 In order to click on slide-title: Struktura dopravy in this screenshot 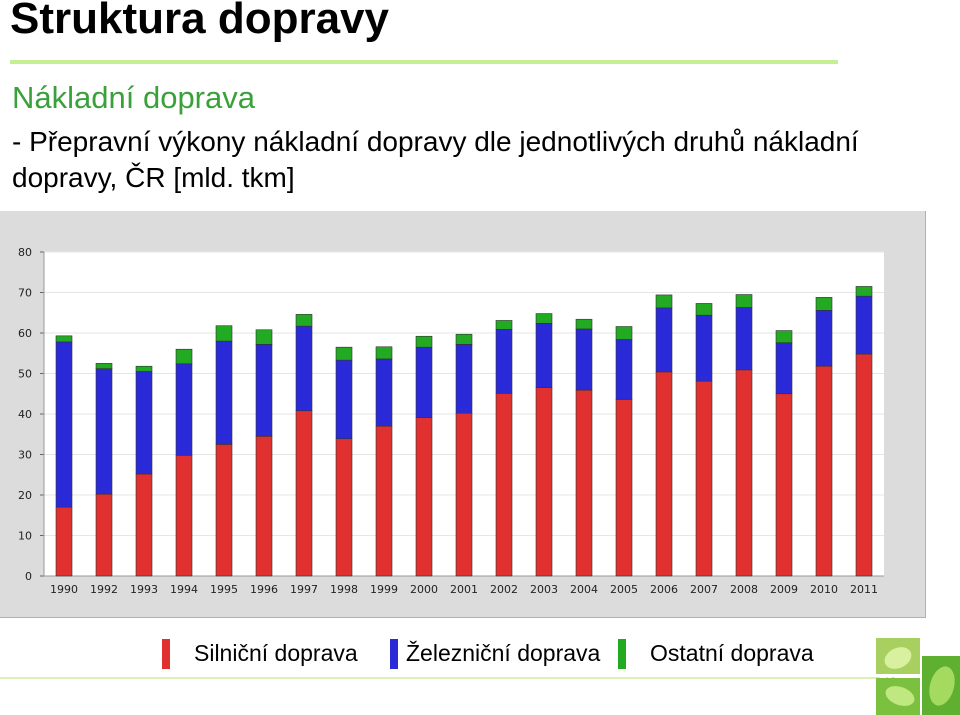, I will do `click(199, 21)`.